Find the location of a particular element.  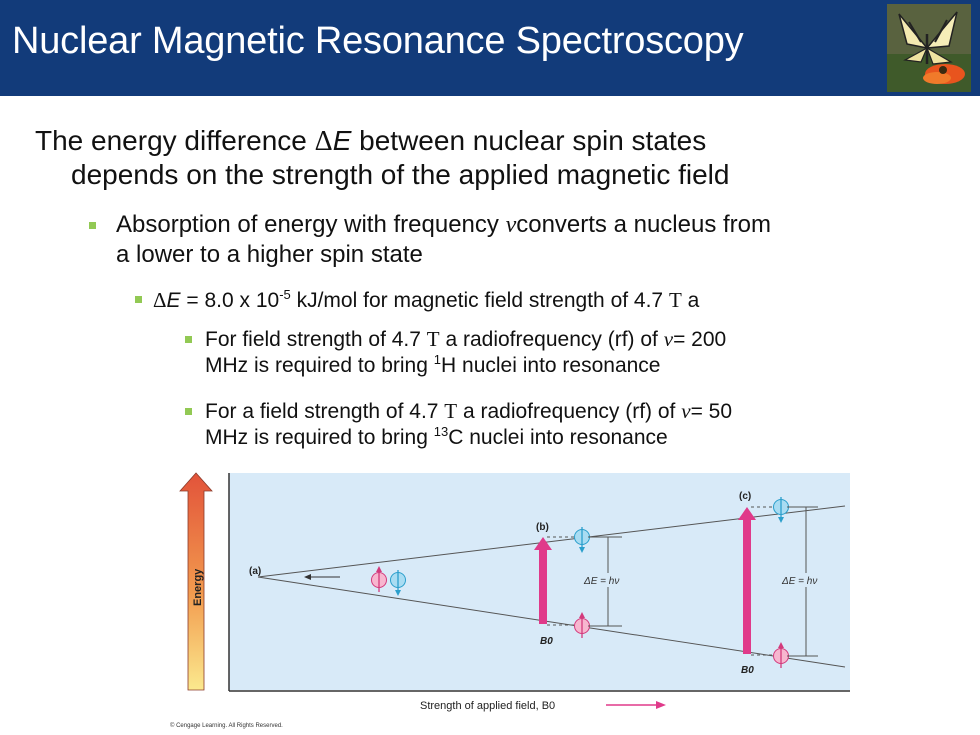

bullet5-line2-post: C nuclei into resonance is located at coordinates (558, 437).